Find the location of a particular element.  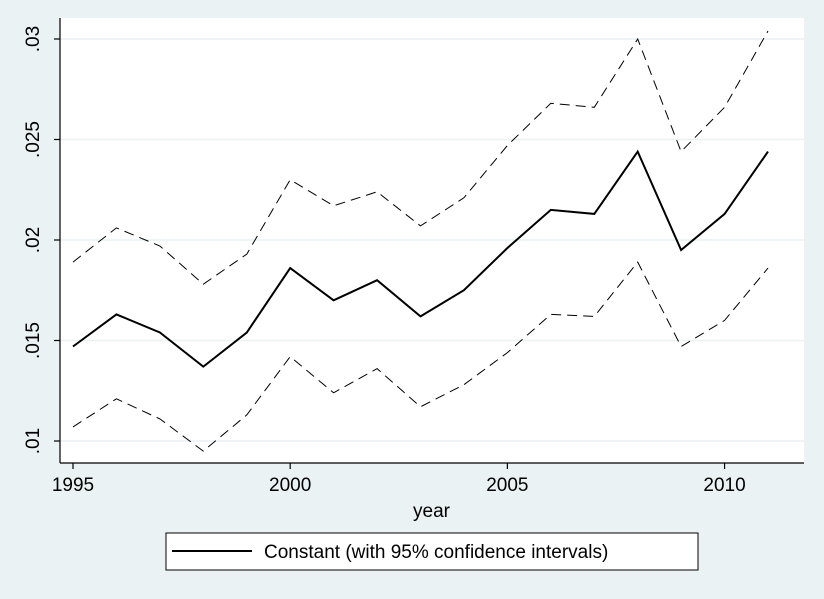

y-tick-label: .03 is located at coordinates (33, 39).